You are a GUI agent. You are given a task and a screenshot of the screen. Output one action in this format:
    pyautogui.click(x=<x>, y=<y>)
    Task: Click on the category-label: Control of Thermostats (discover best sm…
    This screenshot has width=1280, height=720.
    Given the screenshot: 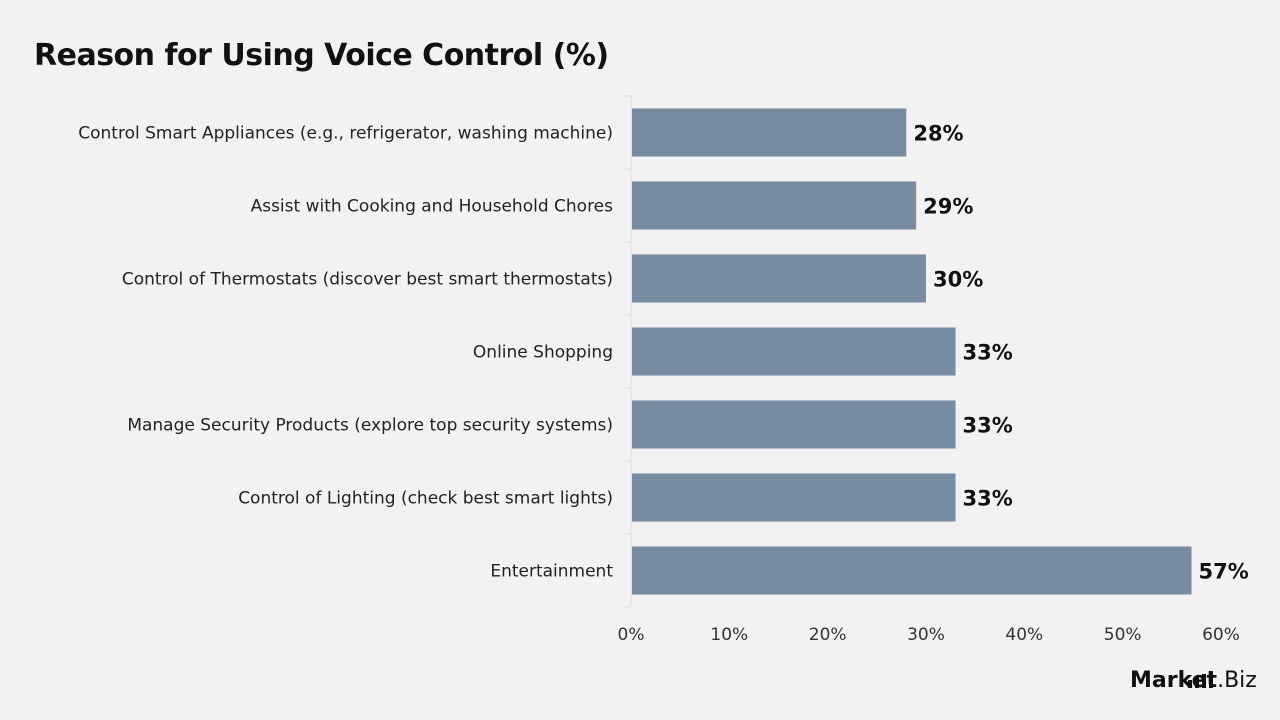 What is the action you would take?
    pyautogui.click(x=367, y=280)
    